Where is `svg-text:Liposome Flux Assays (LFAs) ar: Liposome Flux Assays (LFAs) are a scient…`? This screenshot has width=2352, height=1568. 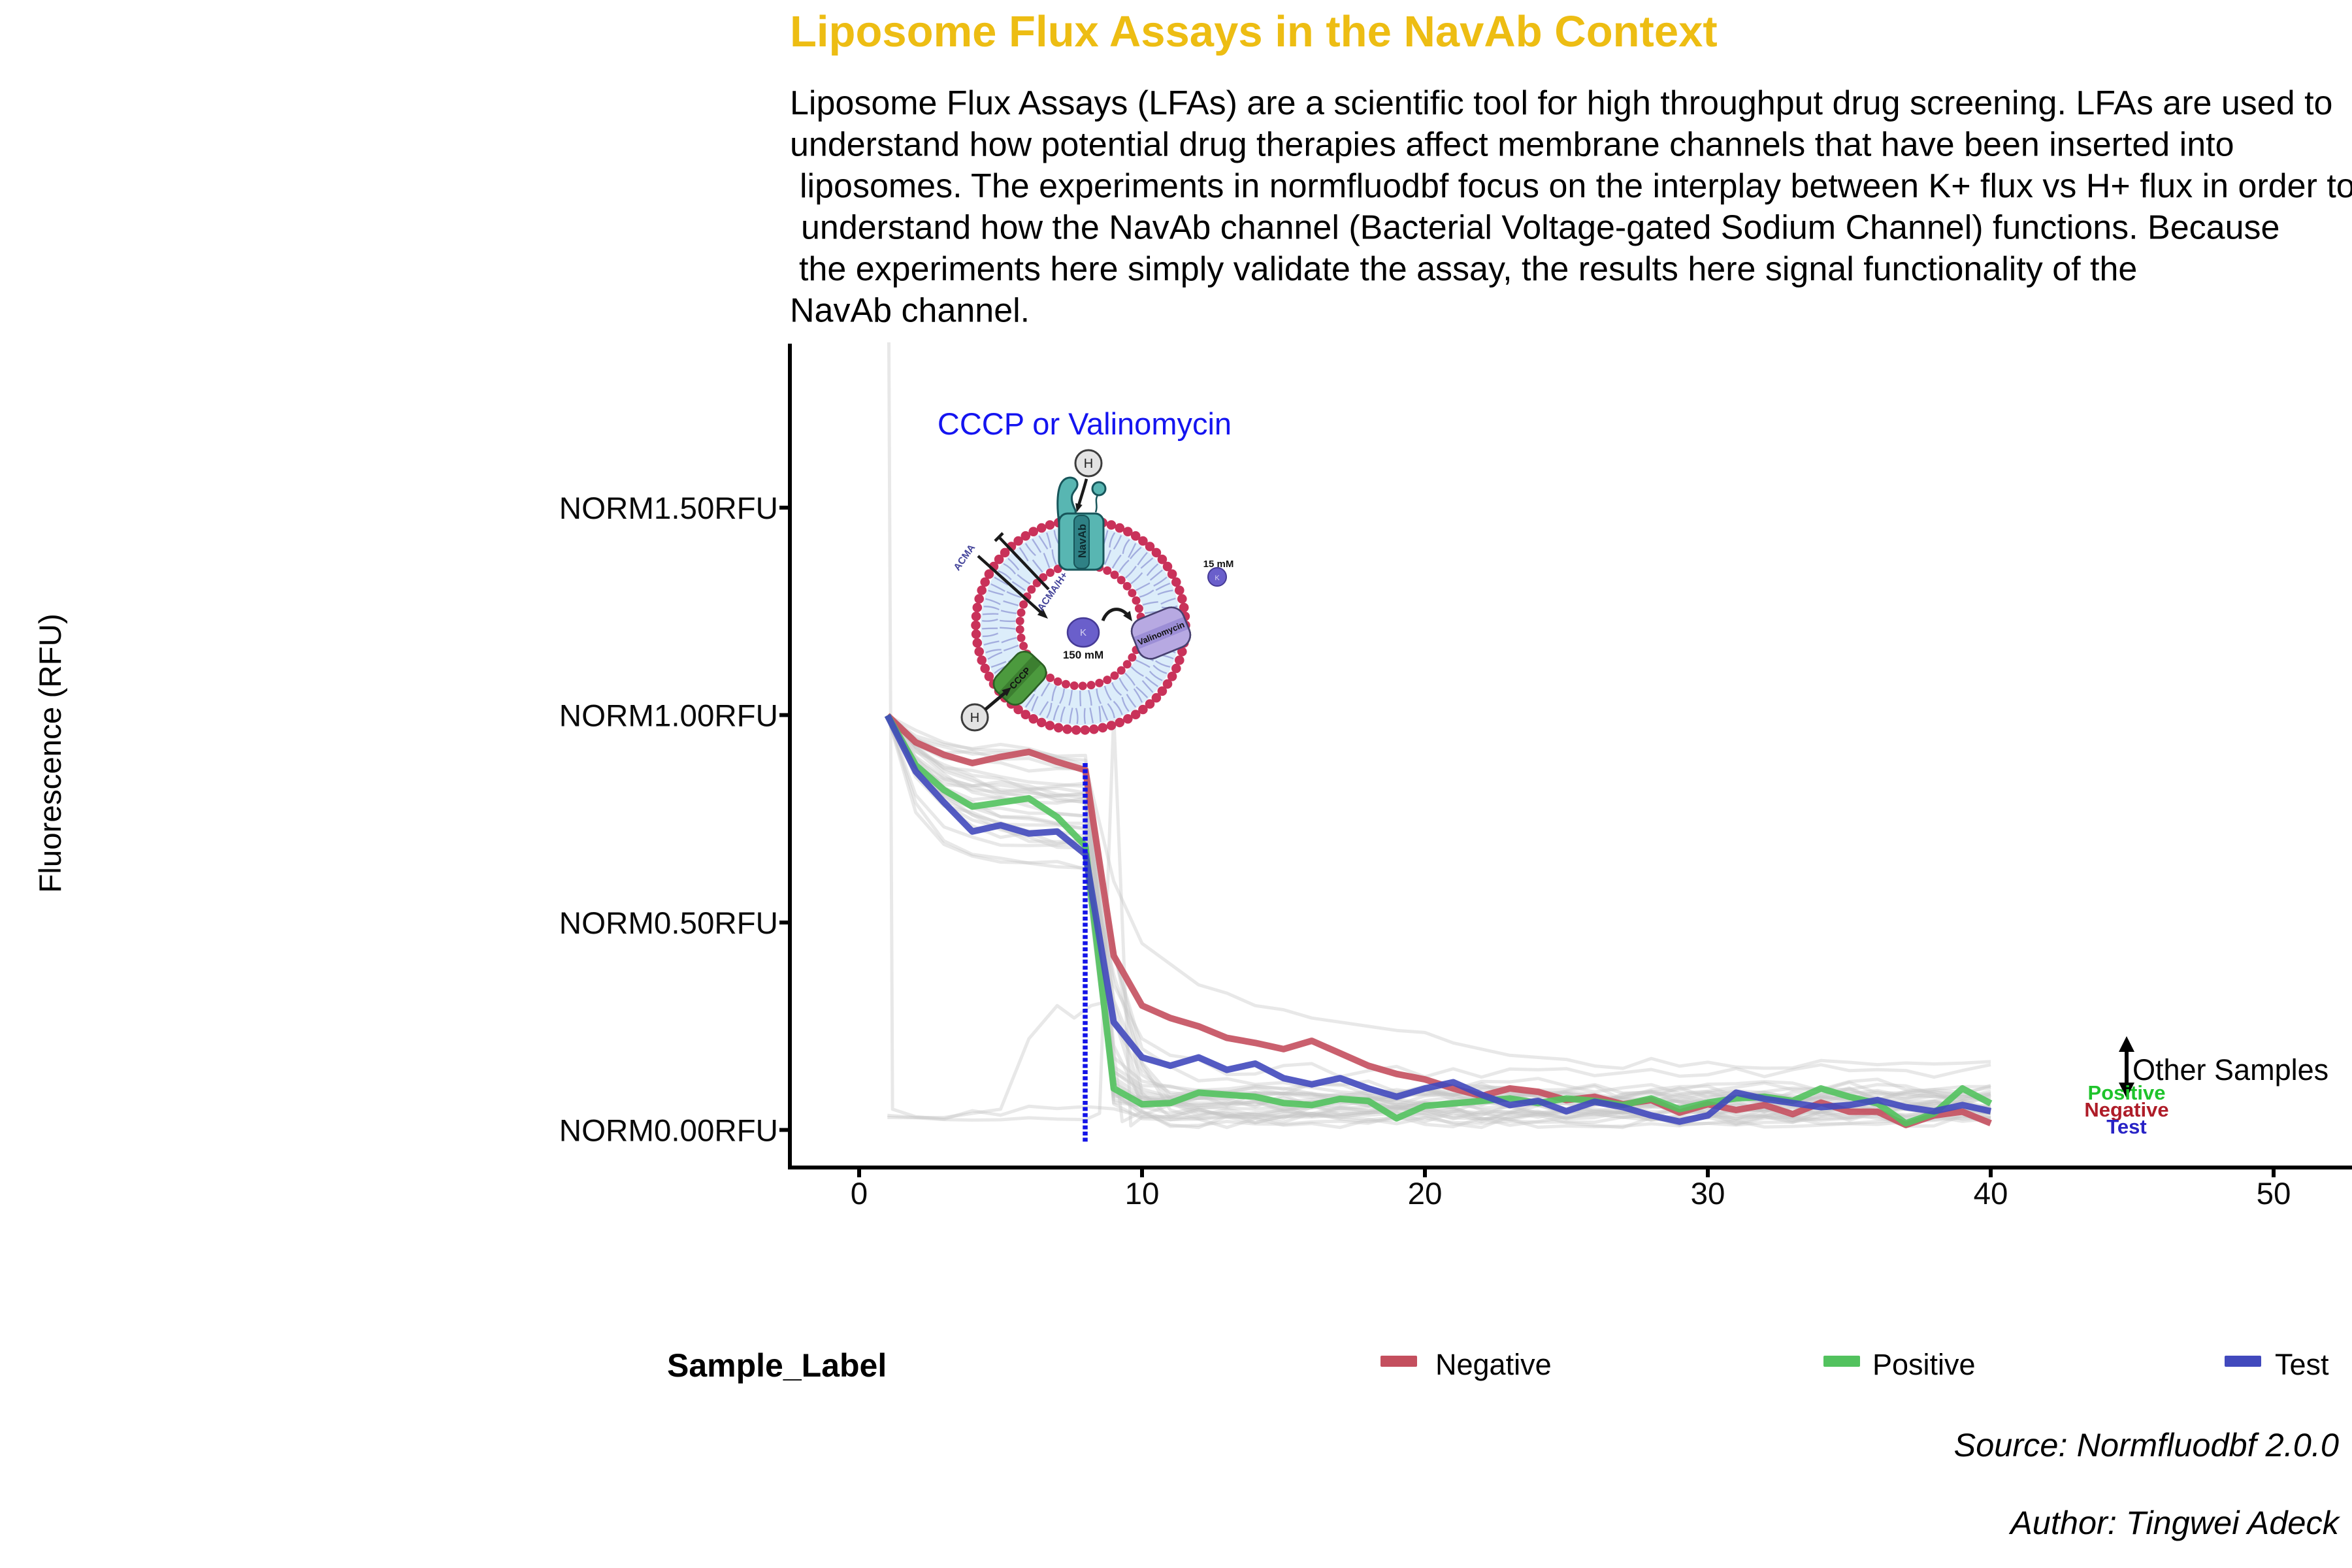
svg-text:Liposome Flux Assays (LFAs) ar: Liposome Flux Assays (LFAs) are a scient… is located at coordinates (1561, 103).